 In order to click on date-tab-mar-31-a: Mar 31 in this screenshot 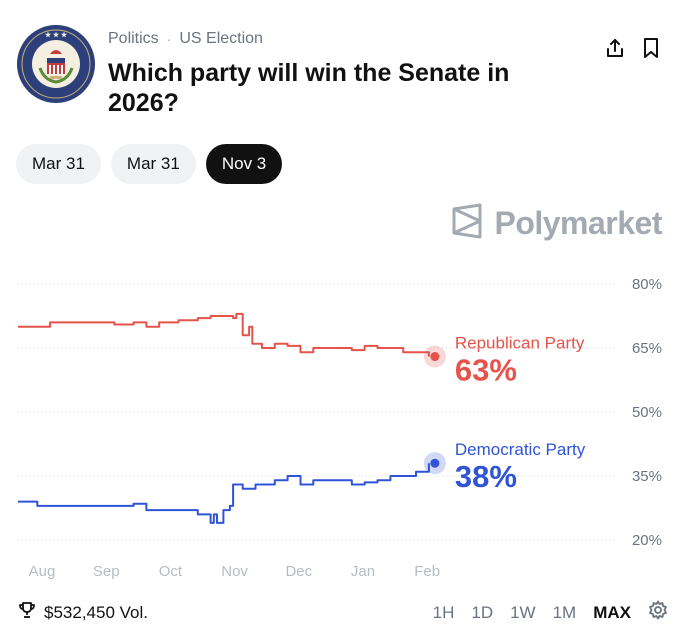, I will do `click(58, 164)`.